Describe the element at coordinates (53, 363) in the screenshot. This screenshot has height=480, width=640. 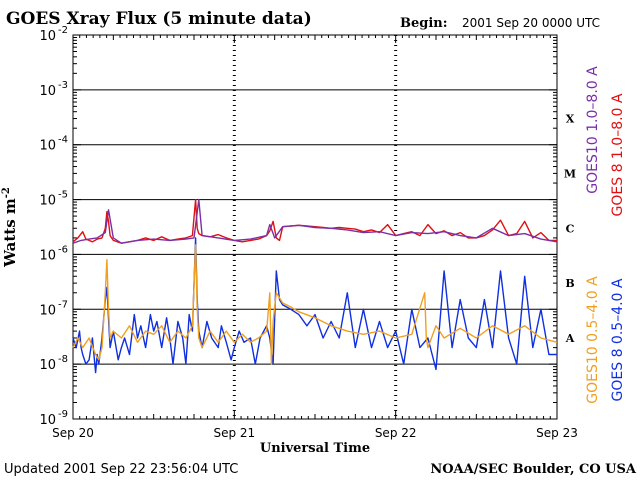
I see `y-tick-label-6: 10 -8` at that location.